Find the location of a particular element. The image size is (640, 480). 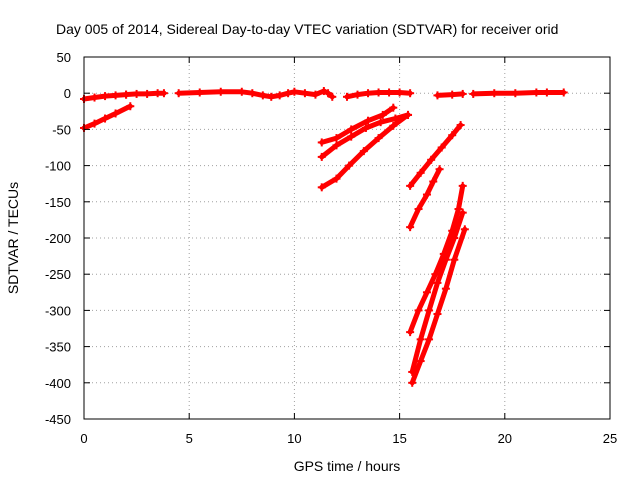

y-tick-label: -50 is located at coordinates (61, 129).